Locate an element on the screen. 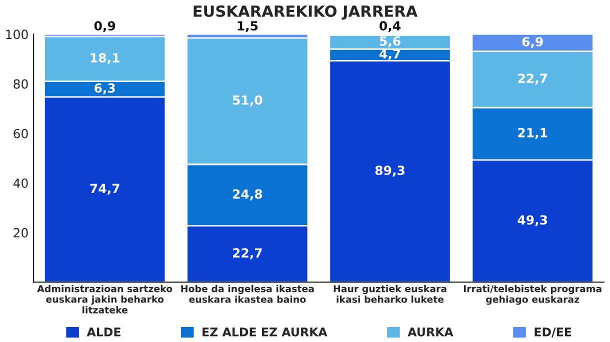  y-tick-label: 100 is located at coordinates (17, 35).